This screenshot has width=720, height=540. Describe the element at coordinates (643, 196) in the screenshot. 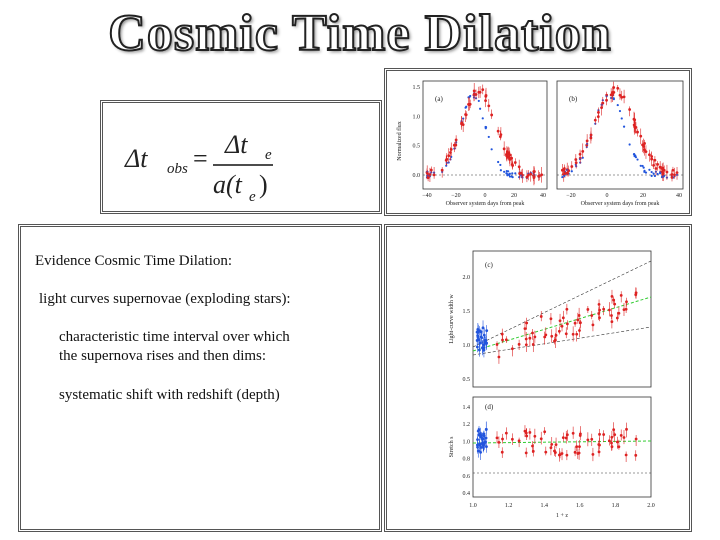

I see `x-tick-label: 20` at that location.